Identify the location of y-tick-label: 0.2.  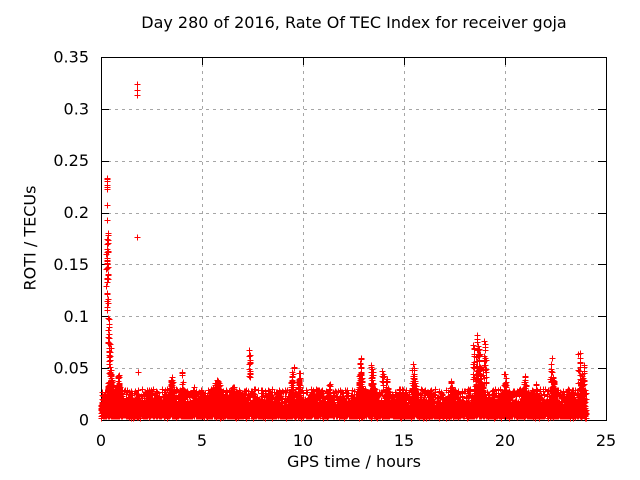
(76, 212).